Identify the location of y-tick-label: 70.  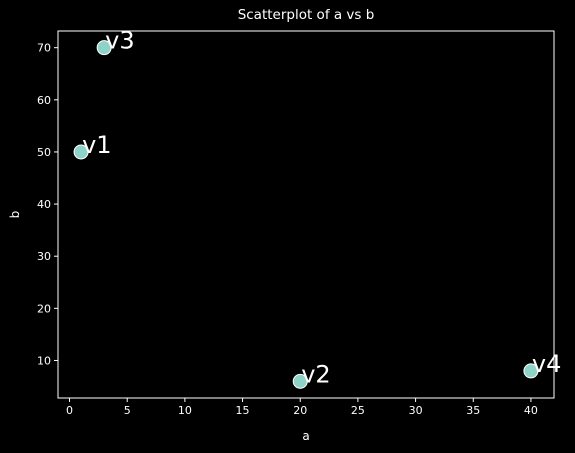
(44, 48).